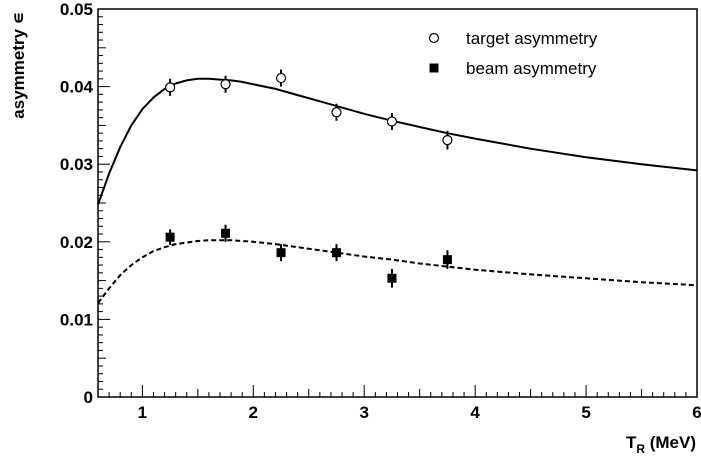  I want to click on legend-item-target: target asymmetry, so click(513, 38).